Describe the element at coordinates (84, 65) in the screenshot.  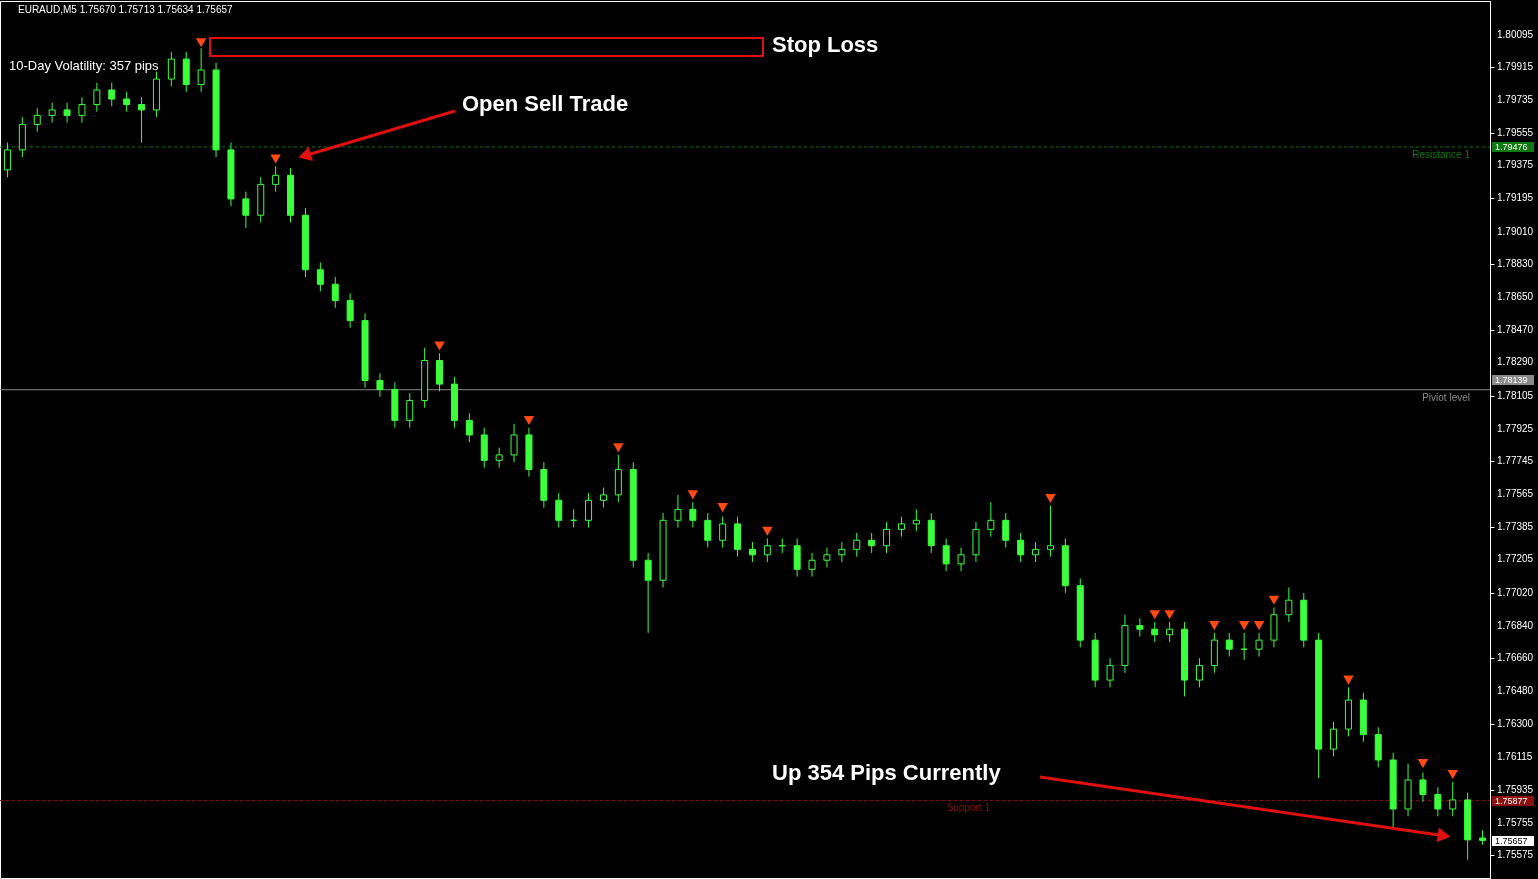
I see `annotation: 10-Day Volatility: 357 pips` at that location.